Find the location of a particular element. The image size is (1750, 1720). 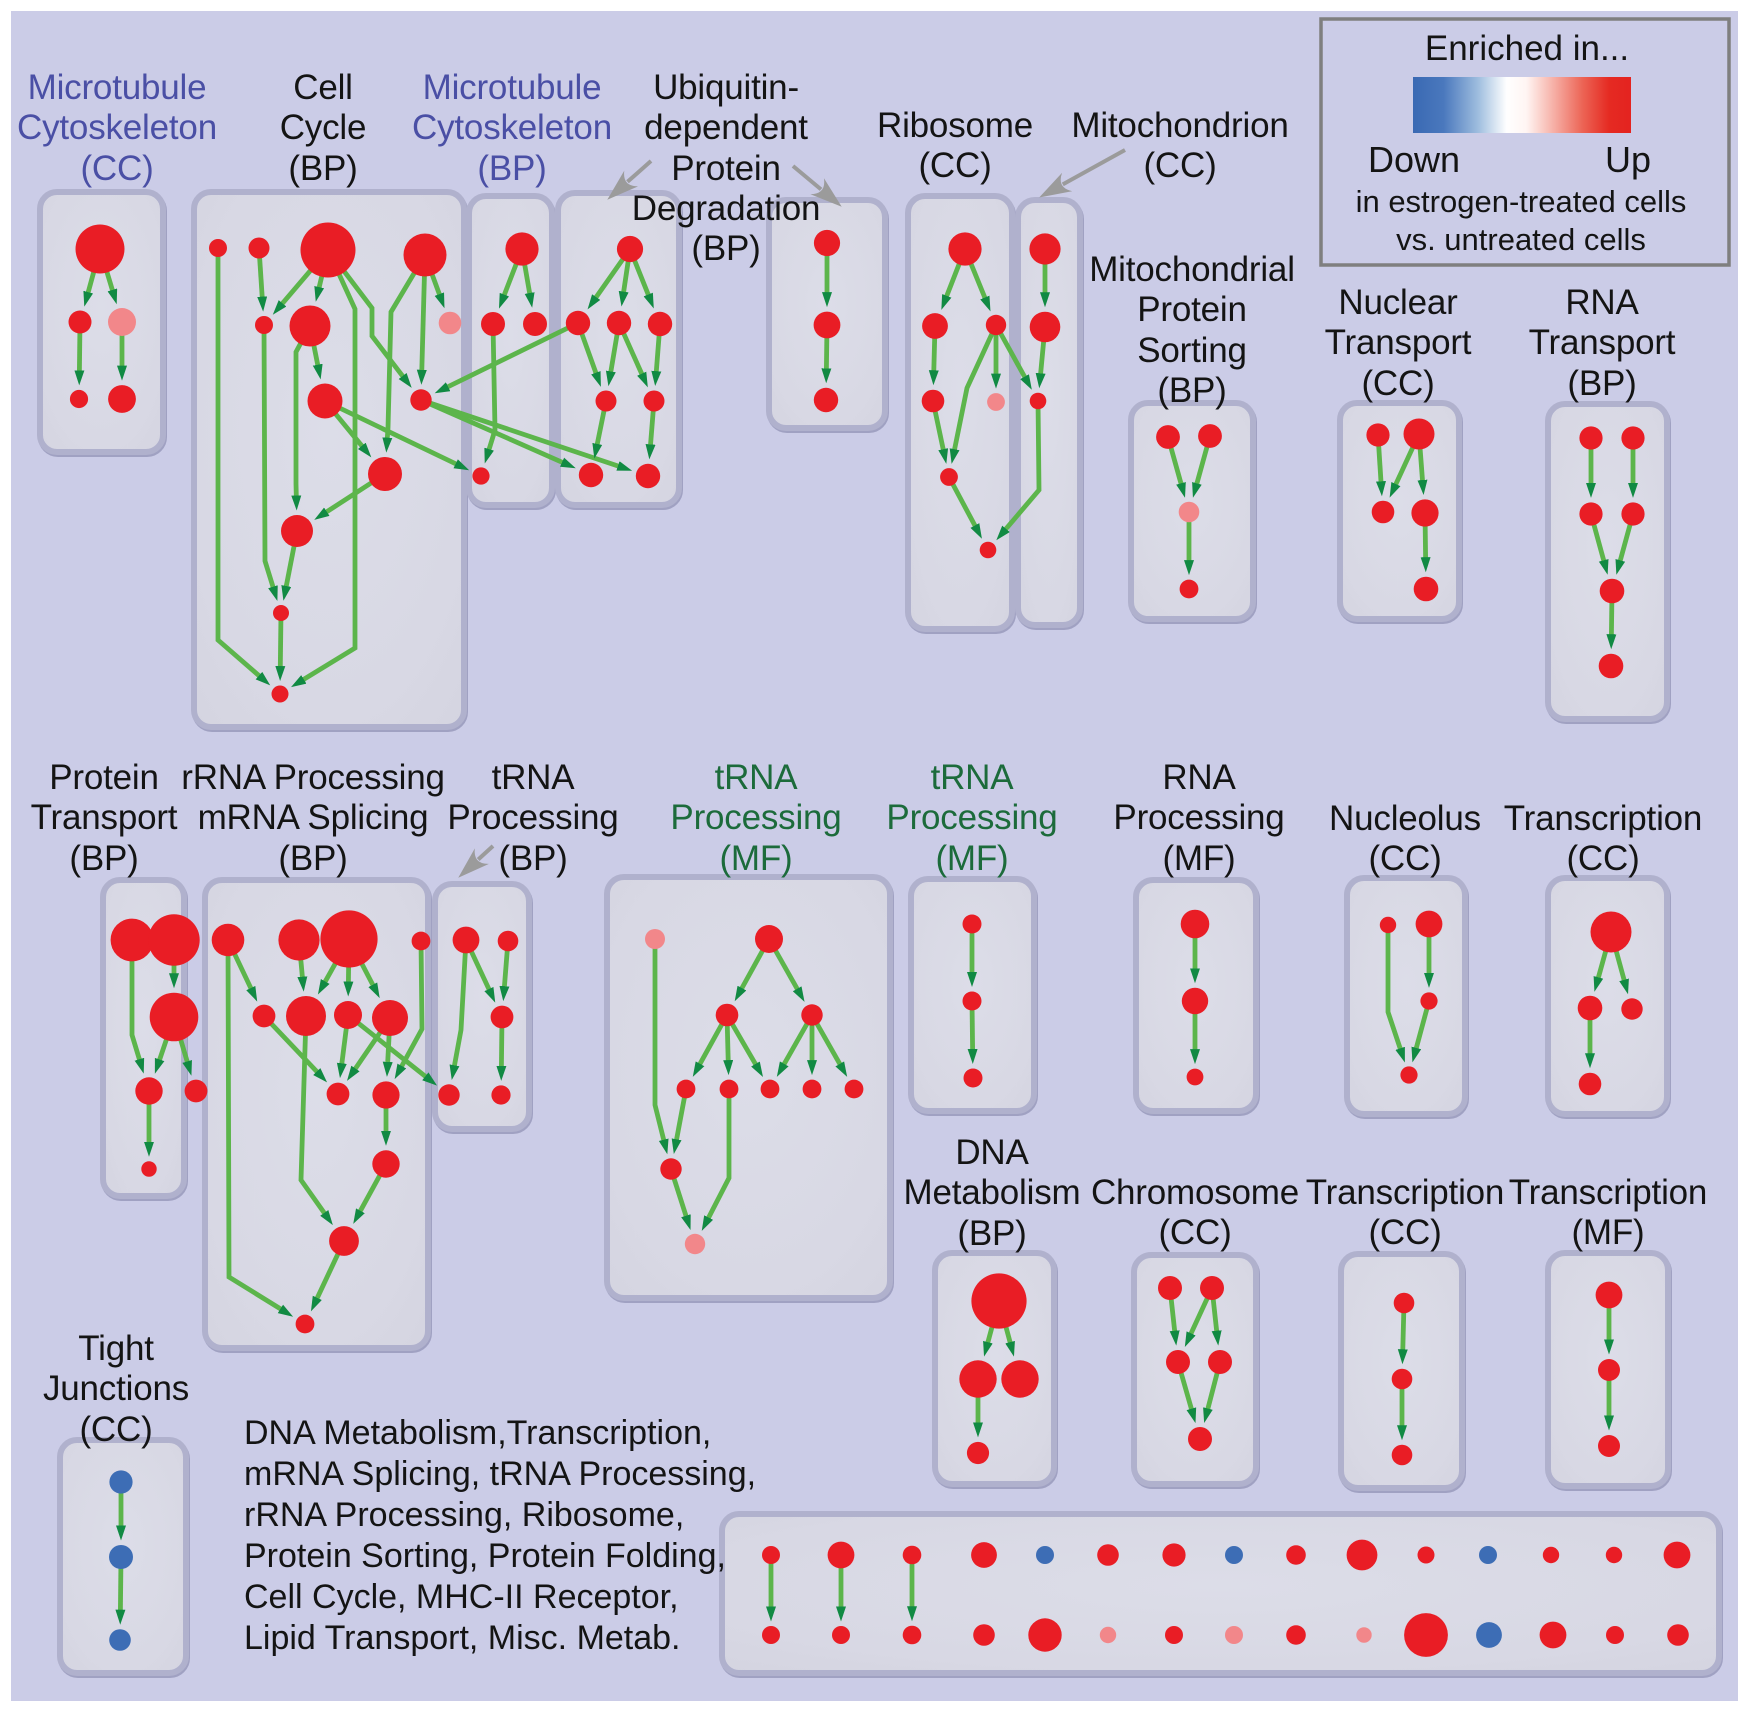

svg-text: Sorting is located at coordinates (1192, 350).